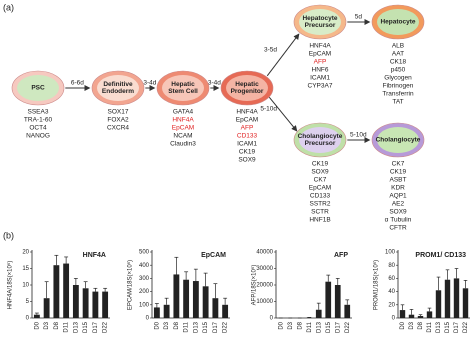 The width and height of the screenshot is (474, 350). What do you see at coordinates (359, 17) in the screenshot?
I see `arrow-label: 5d` at bounding box center [359, 17].